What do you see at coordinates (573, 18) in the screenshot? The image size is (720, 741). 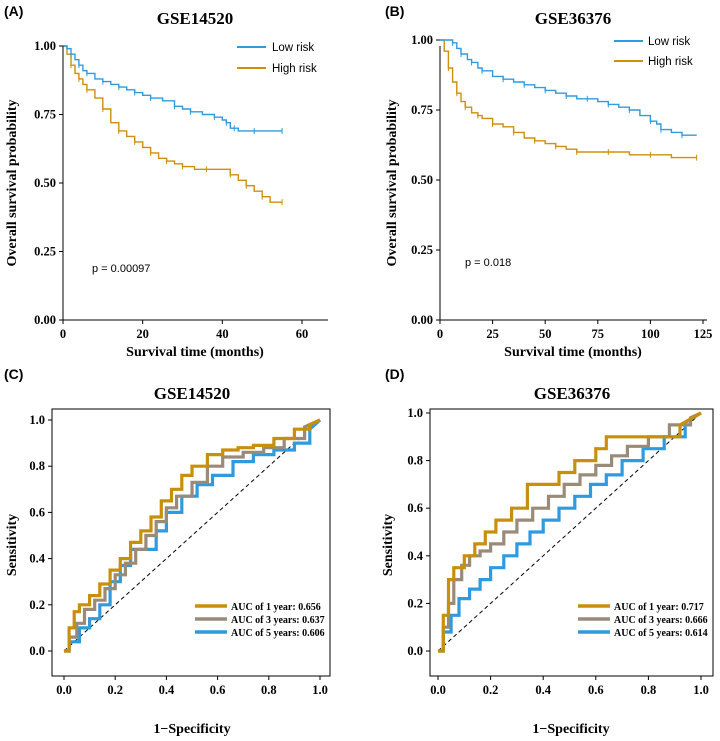 I see `chart-title-b: GSE36376` at bounding box center [573, 18].